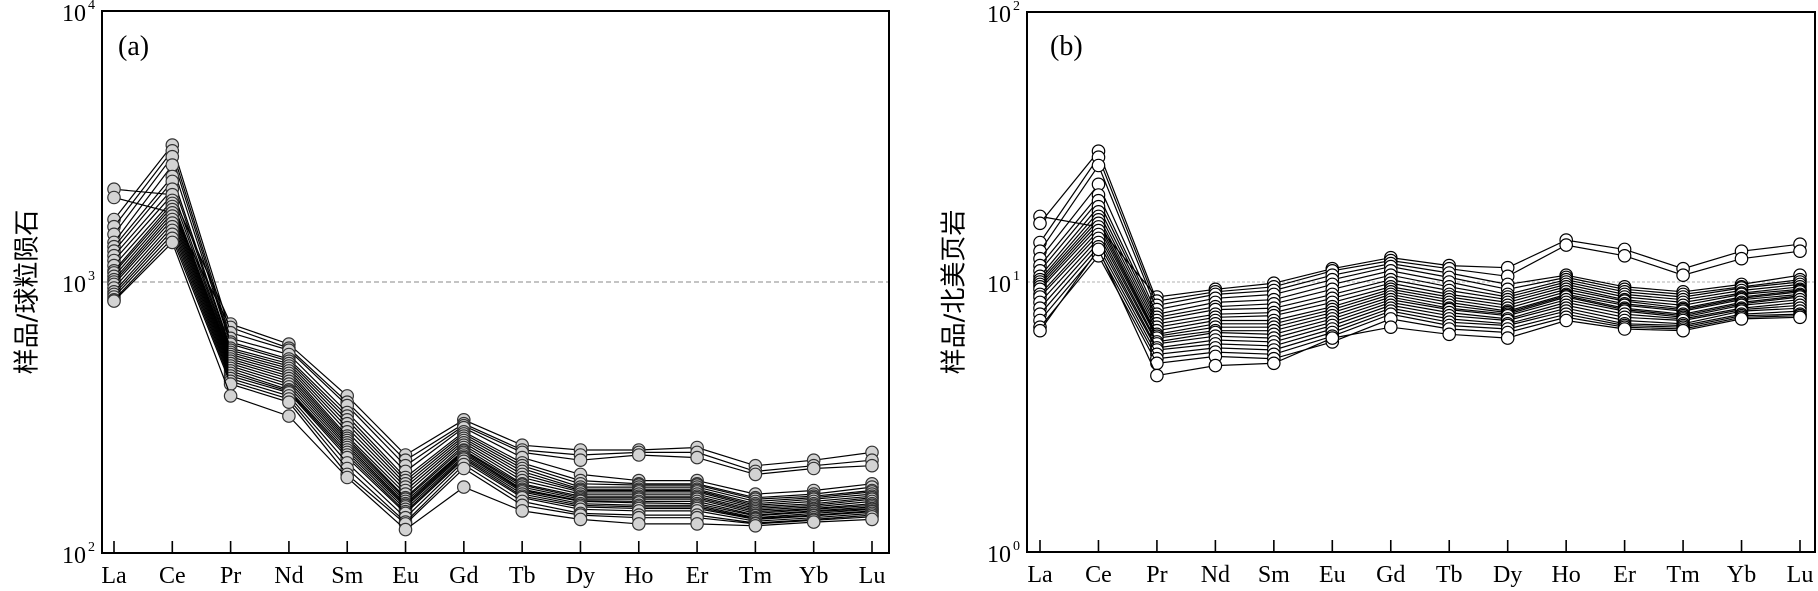 This screenshot has width=1818, height=591. Describe the element at coordinates (872, 576) in the screenshot. I see `x-tick-label-lu: Lu` at that location.